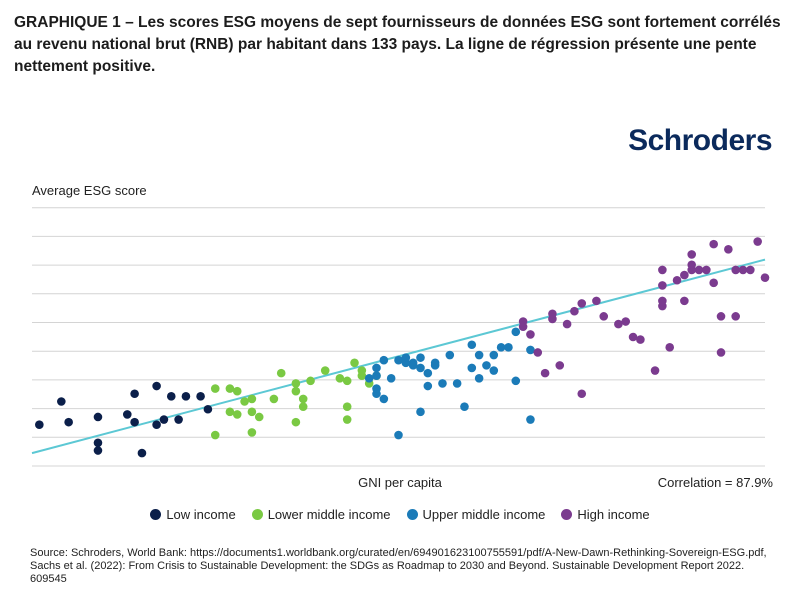 The width and height of the screenshot is (800, 602). Describe the element at coordinates (257, 514) in the screenshot. I see `legend-marker-lower-middle-income` at that location.